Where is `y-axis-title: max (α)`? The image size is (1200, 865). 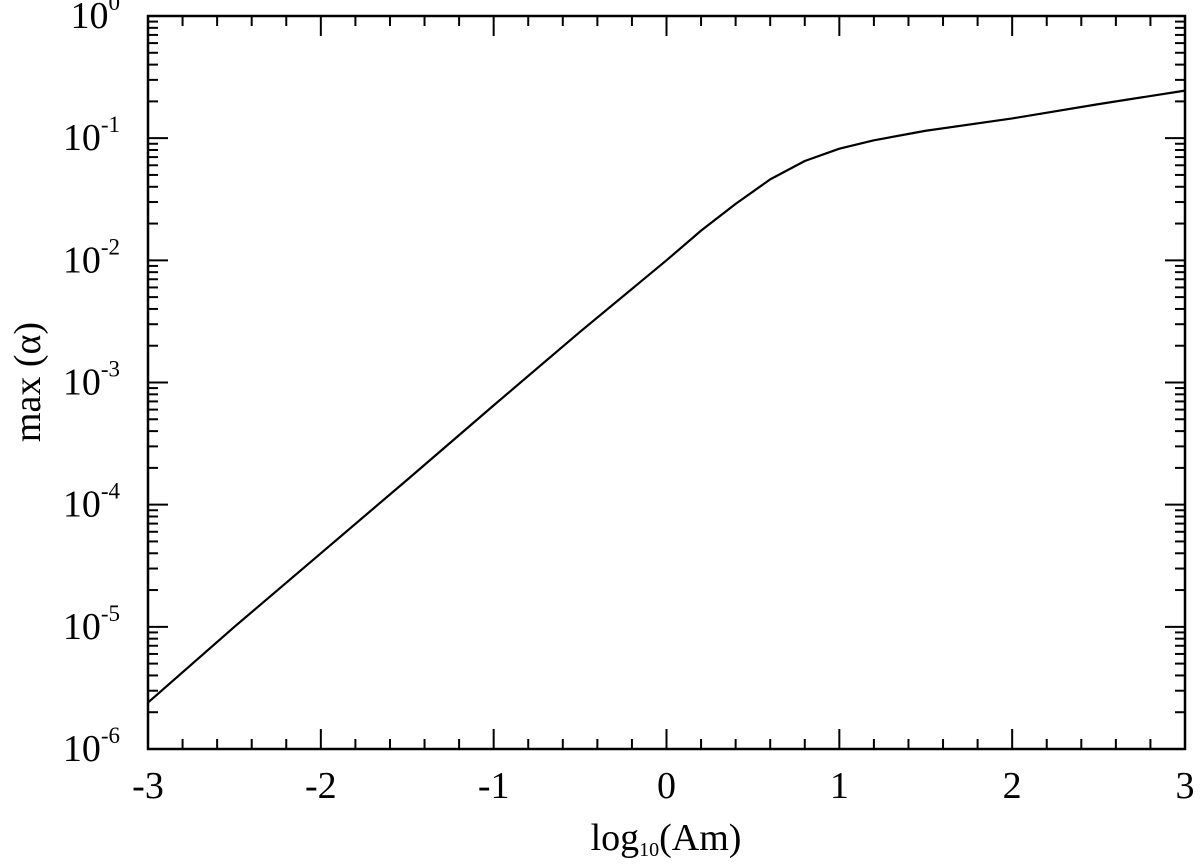
y-axis-title: max (α) is located at coordinates (28, 382).